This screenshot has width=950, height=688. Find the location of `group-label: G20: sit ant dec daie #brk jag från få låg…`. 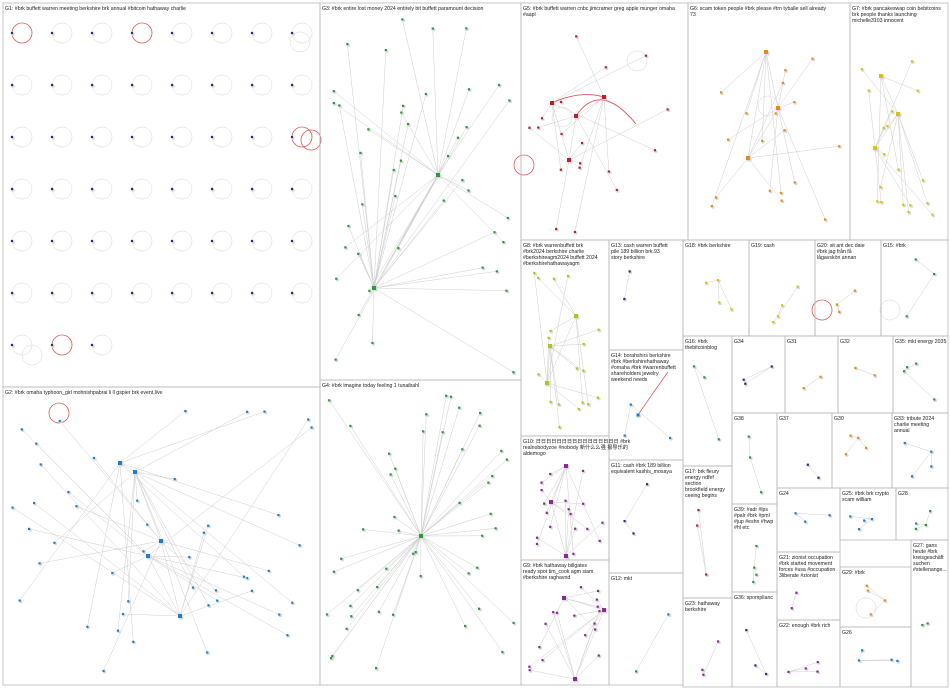

group-label: G20: sit ant dec daie #brk jag från få låg… is located at coordinates (841, 252).